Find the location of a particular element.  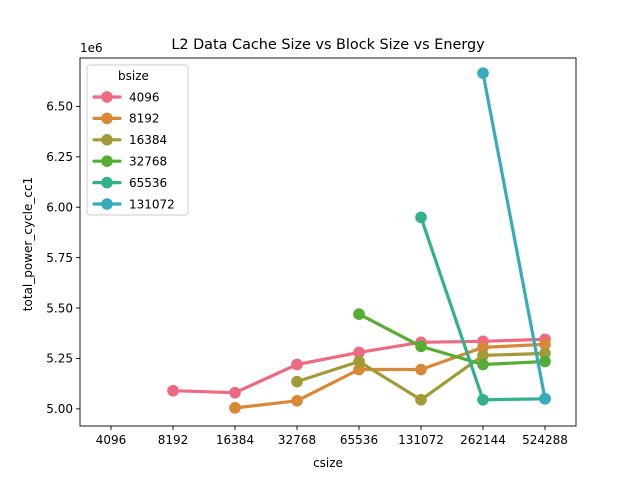

legend-label-16384: 16384 is located at coordinates (148, 140).